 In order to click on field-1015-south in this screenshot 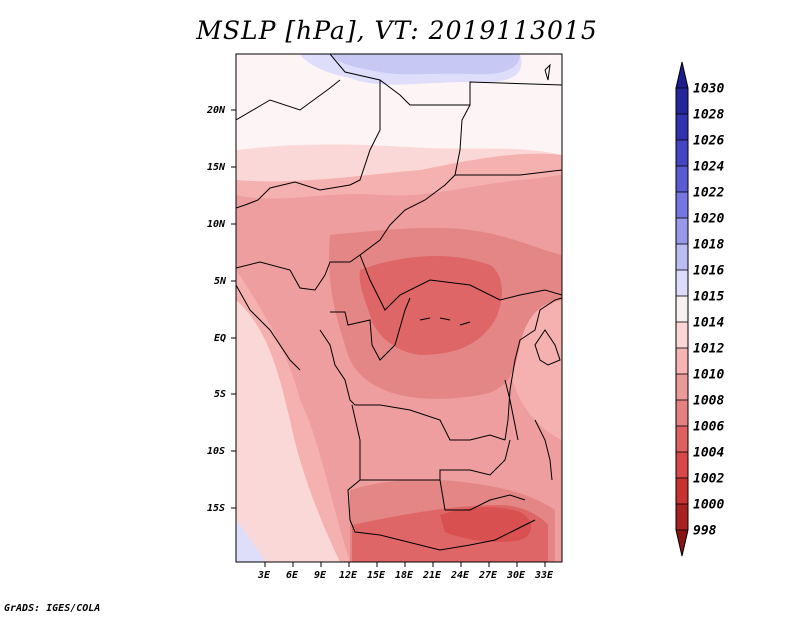, I will do `click(251, 541)`.